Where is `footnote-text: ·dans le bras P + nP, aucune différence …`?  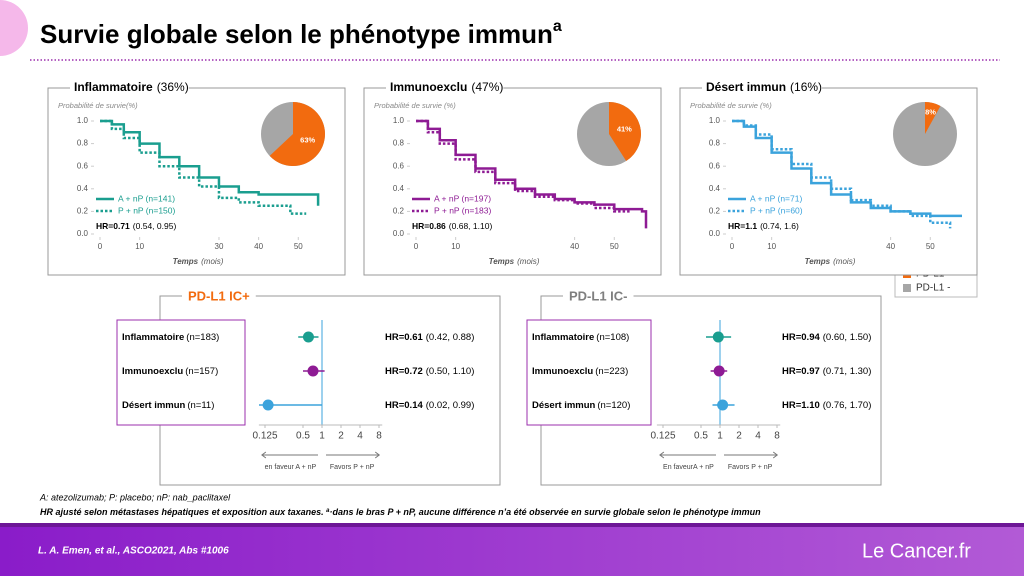 footnote-text: ·dans le bras P + nP, aucune différence … is located at coordinates (545, 512).